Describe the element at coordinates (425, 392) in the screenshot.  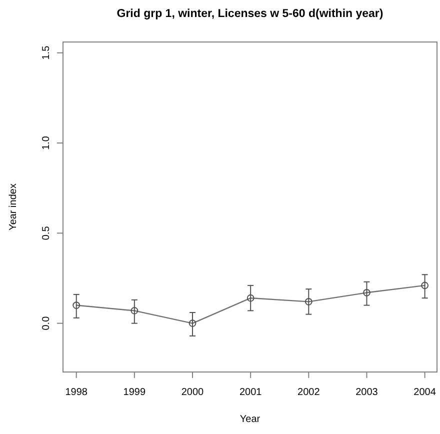
I see `x-tick-label: 2004` at that location.